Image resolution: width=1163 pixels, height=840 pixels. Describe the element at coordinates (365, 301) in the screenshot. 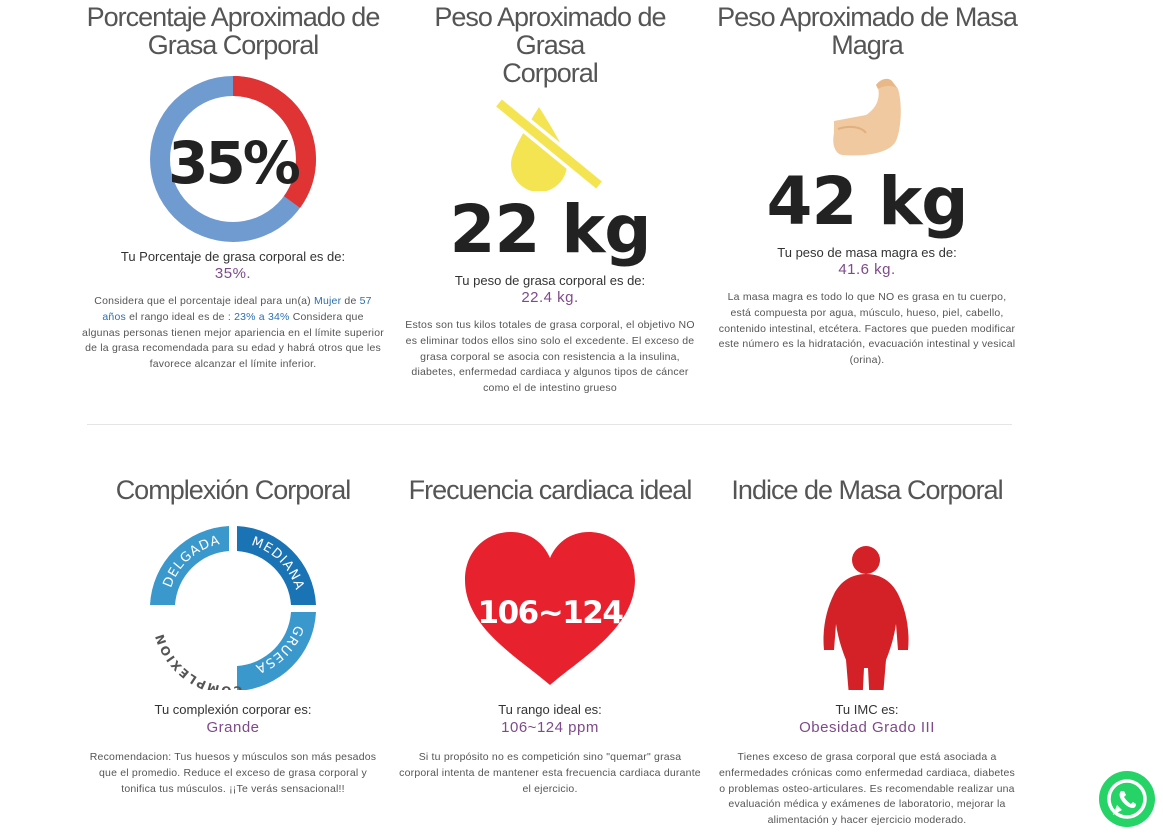

I see `age-value: 57` at that location.